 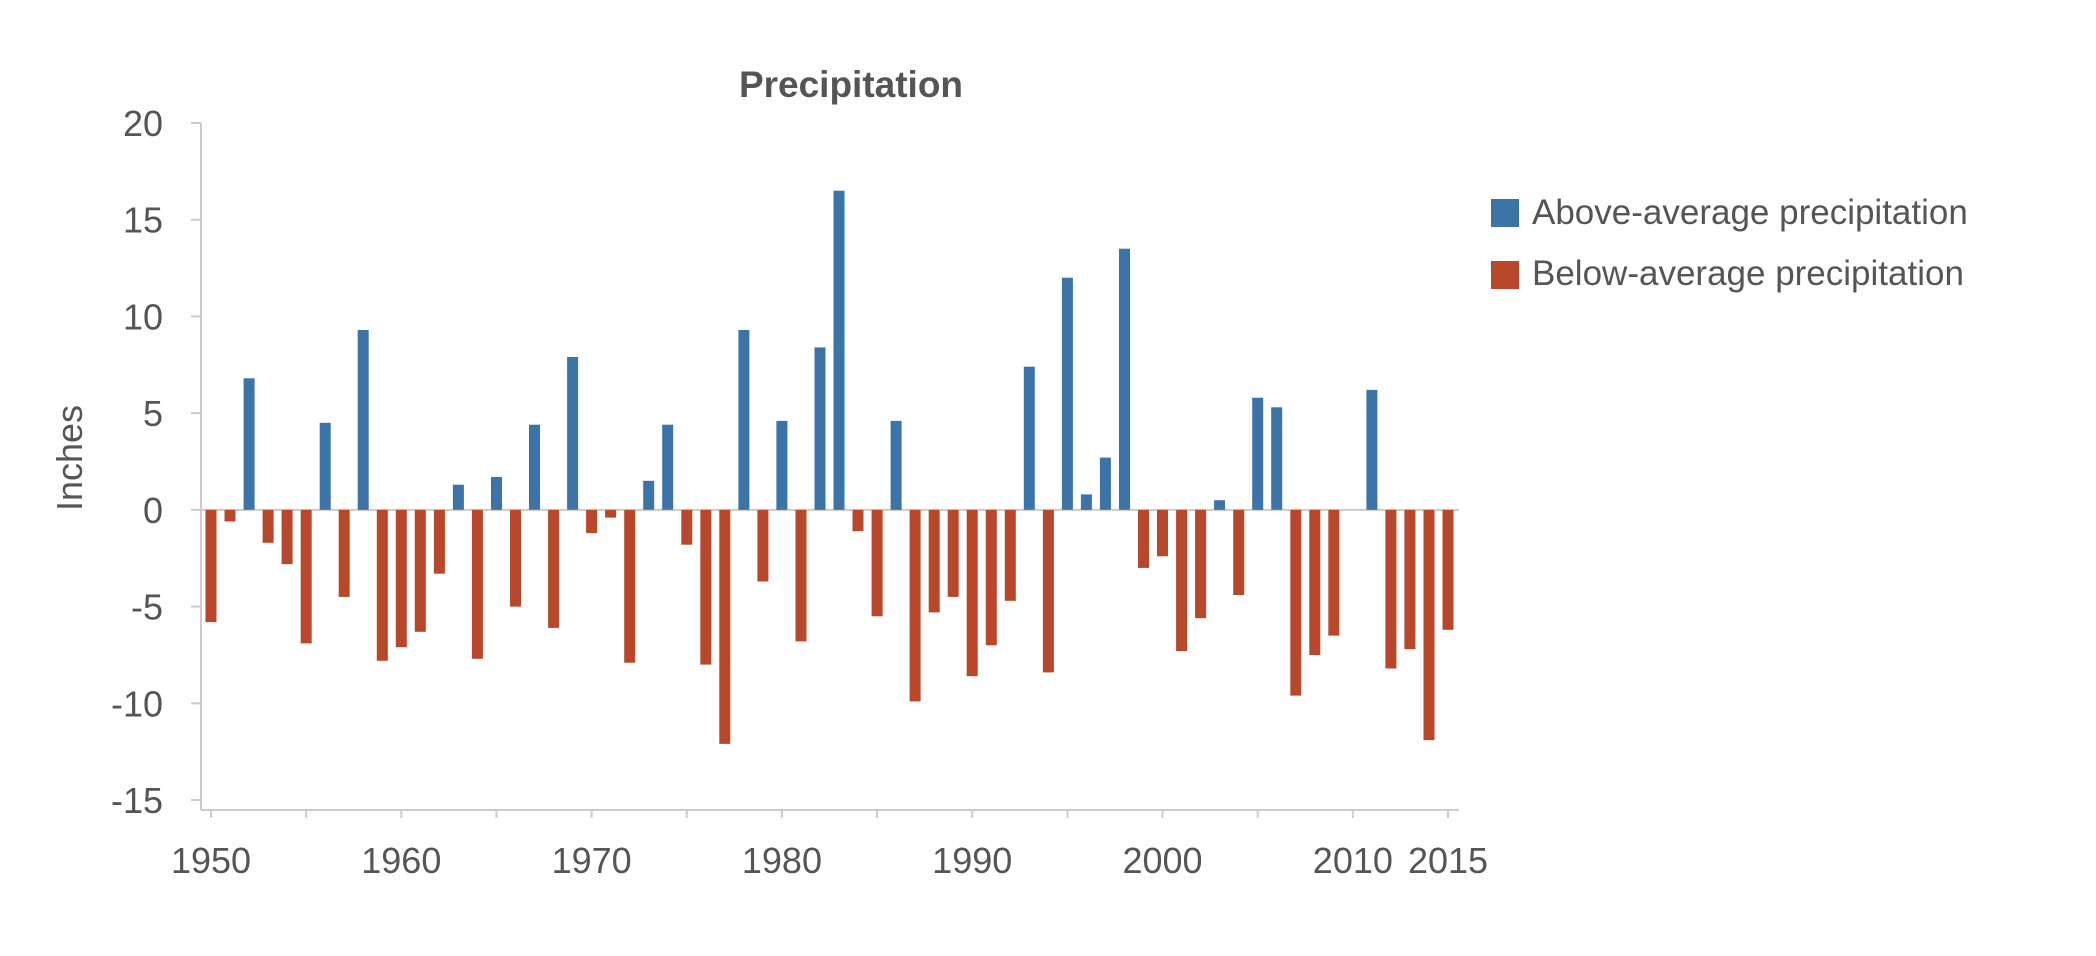 What do you see at coordinates (153, 413) in the screenshot?
I see `y-tick-label: 5` at bounding box center [153, 413].